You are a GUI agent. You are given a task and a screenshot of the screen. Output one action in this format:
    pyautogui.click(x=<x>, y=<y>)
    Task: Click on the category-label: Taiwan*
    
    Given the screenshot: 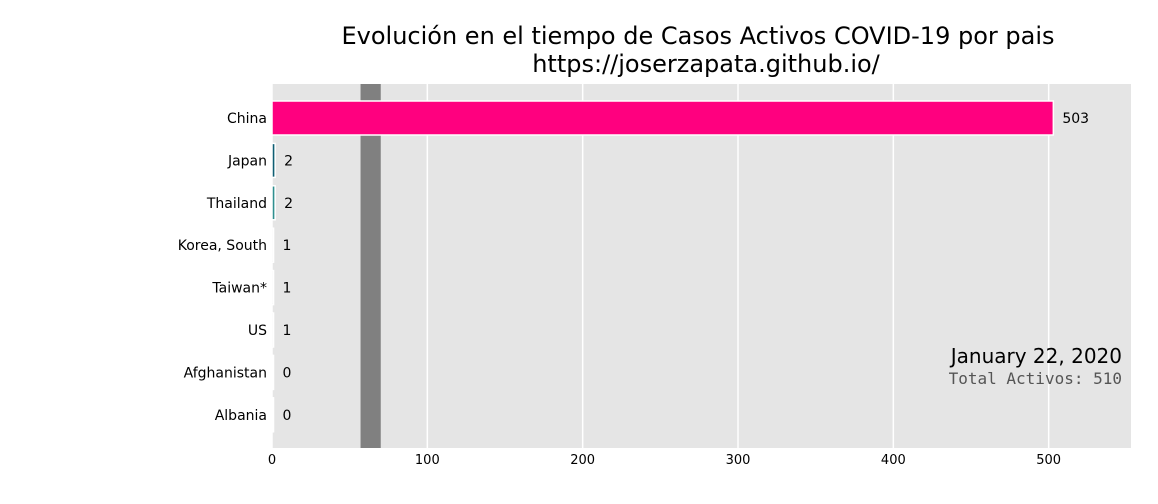 What is the action you would take?
    pyautogui.click(x=239, y=289)
    